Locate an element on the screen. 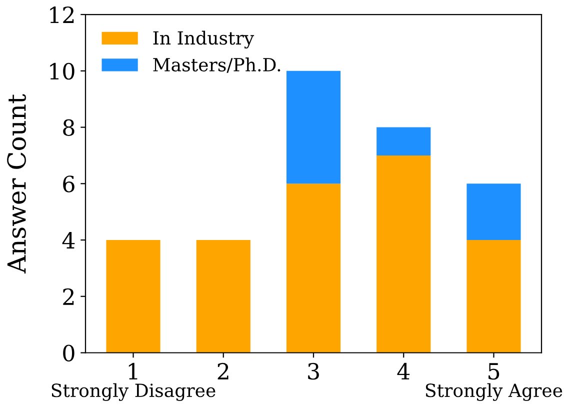 This screenshot has height=415, width=570. text: Strongly Agree is located at coordinates (494, 392).